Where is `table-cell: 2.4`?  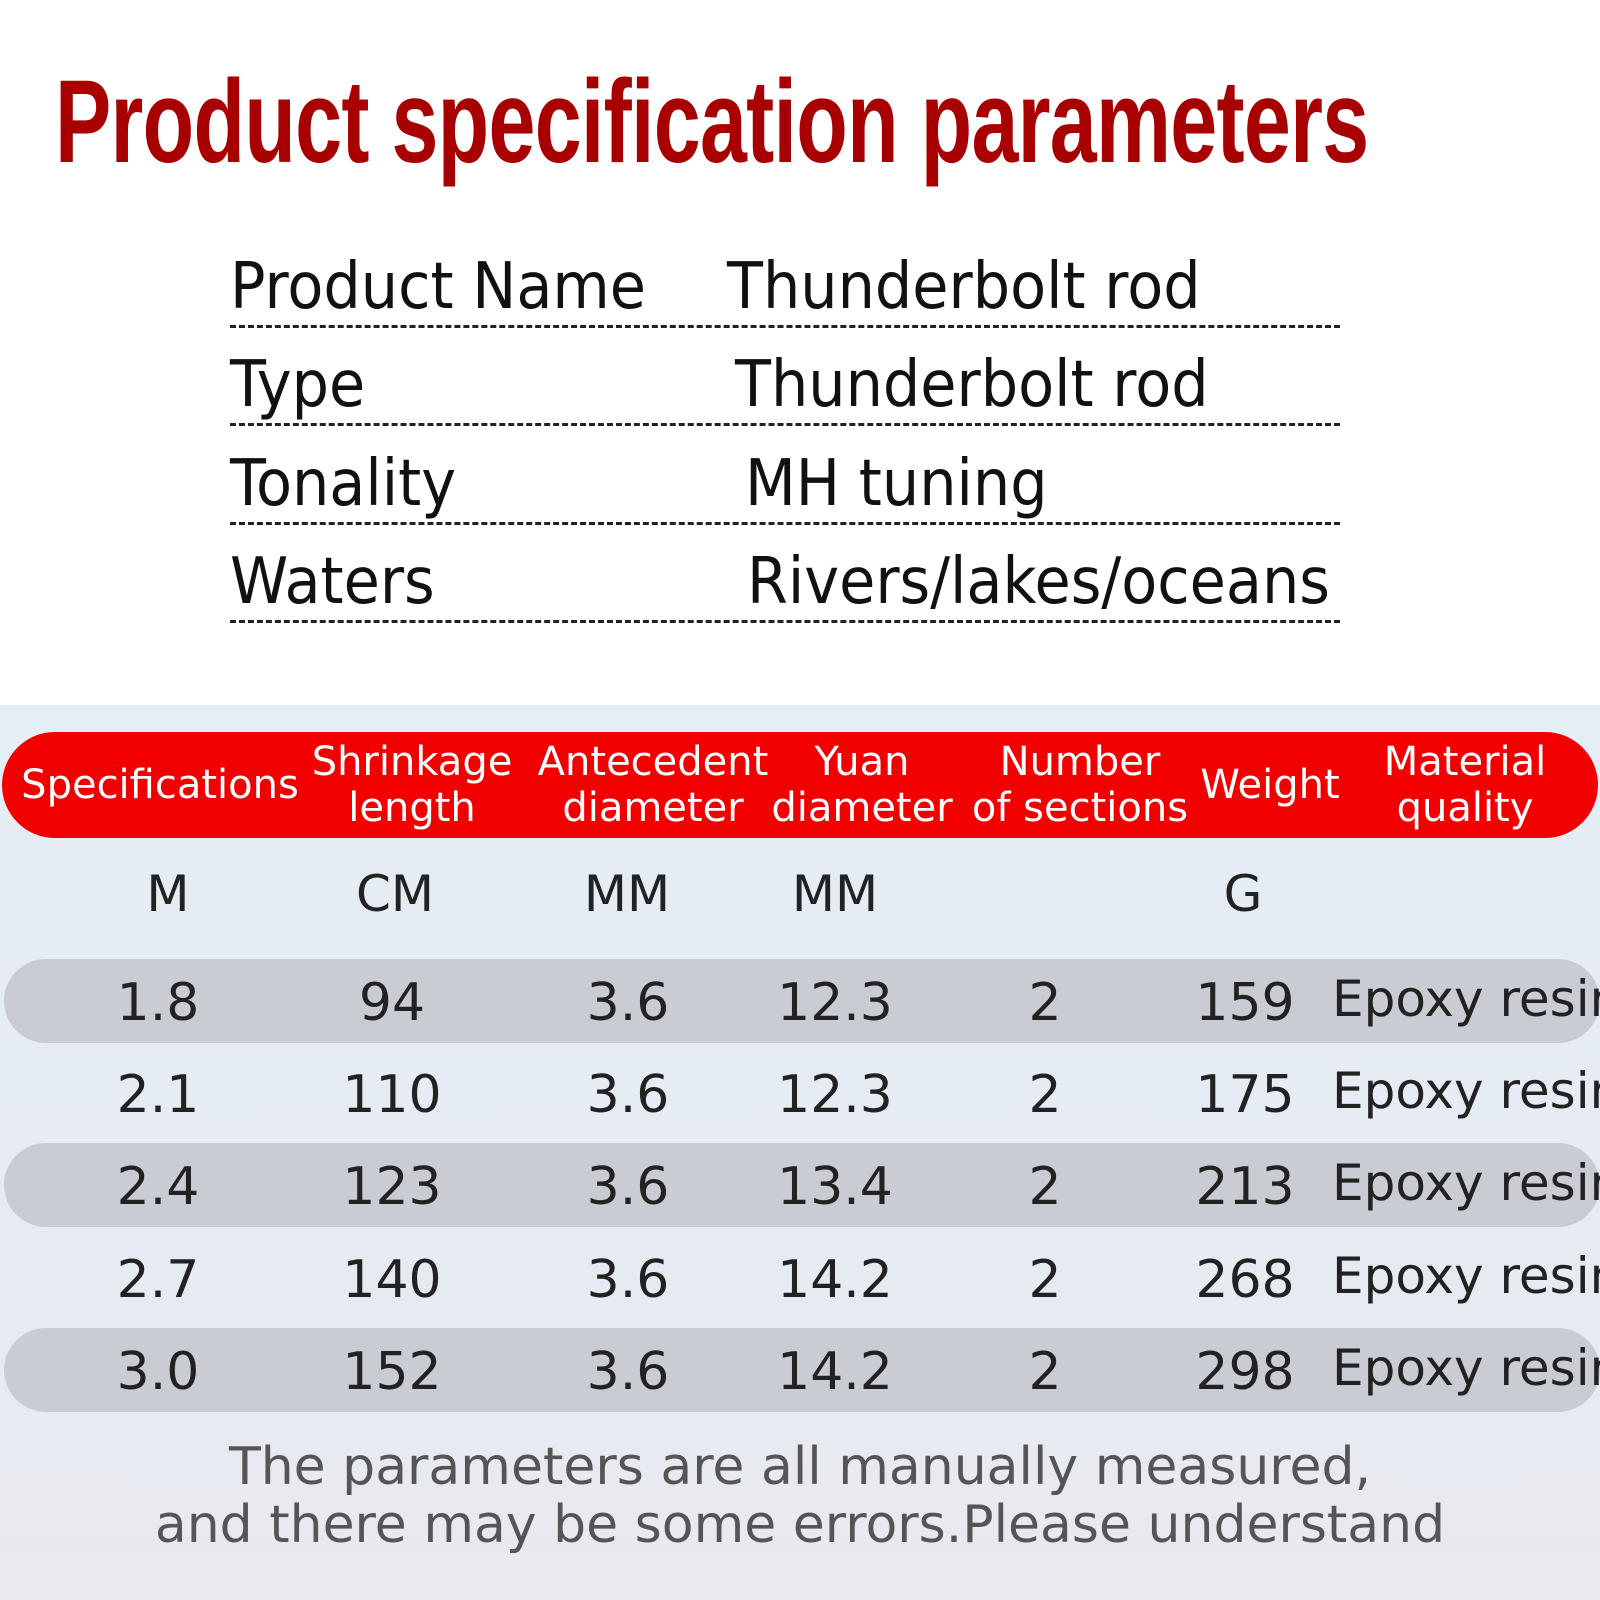
table-cell: 2.4 is located at coordinates (158, 1187).